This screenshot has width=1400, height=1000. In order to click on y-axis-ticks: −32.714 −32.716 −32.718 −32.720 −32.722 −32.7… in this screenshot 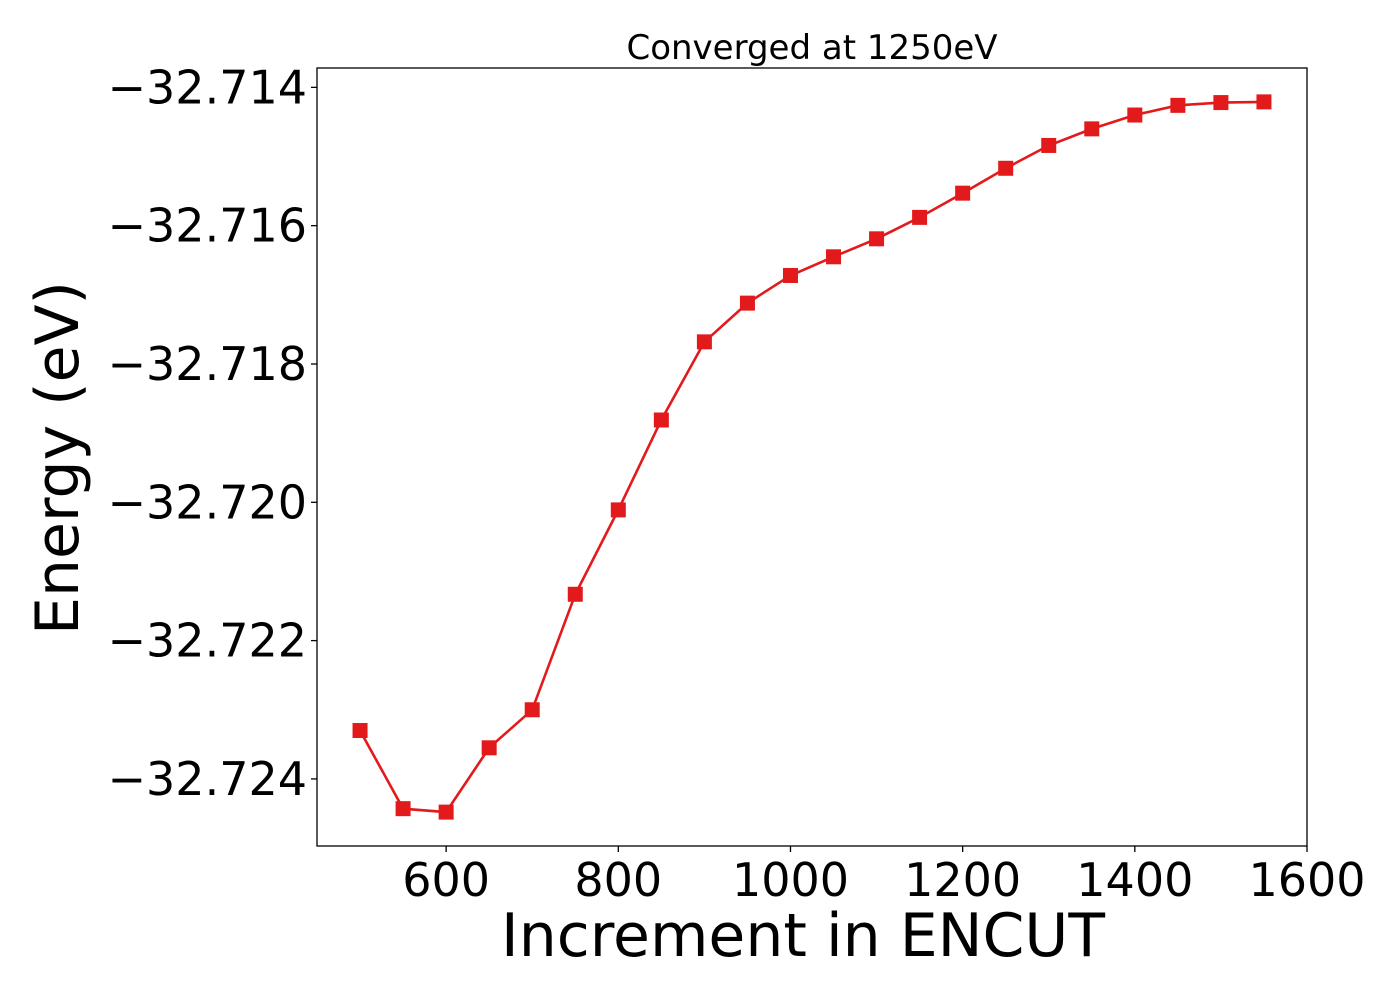, I will do `click(212, 433)`.